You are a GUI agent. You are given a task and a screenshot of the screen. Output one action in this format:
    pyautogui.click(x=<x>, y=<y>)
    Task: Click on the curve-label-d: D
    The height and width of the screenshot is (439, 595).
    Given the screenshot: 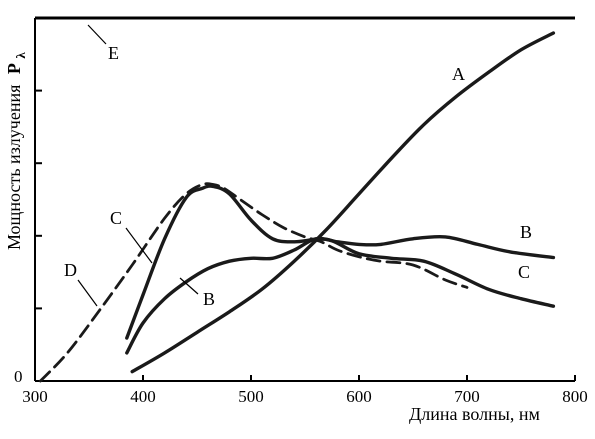 What is the action you would take?
    pyautogui.click(x=70, y=270)
    